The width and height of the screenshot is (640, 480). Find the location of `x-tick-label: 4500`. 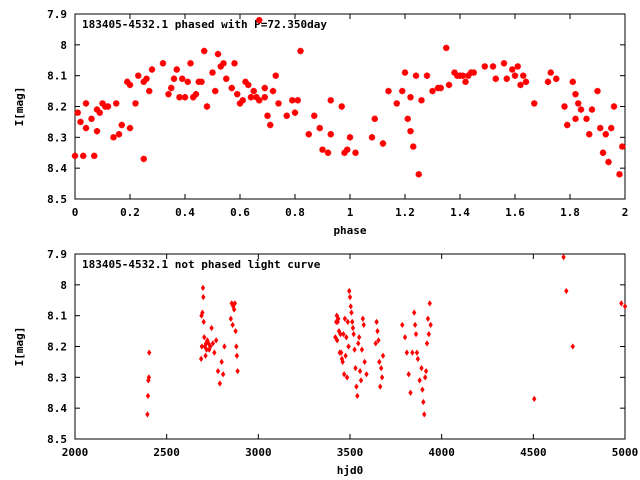

x-tick-label: 4500 is located at coordinates (533, 452).